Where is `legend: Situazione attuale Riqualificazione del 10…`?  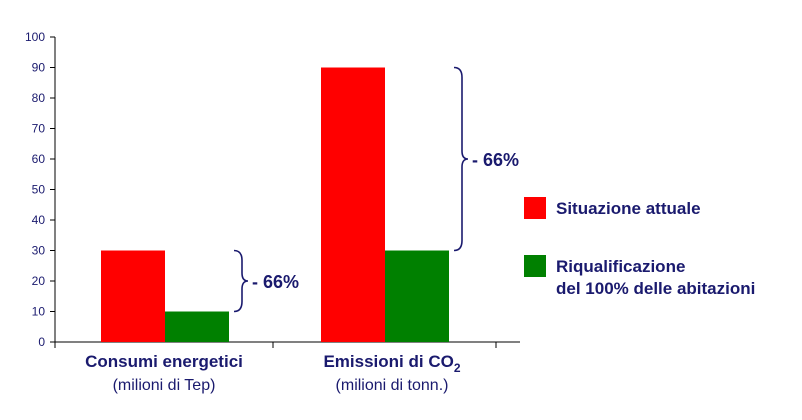
legend: Situazione attuale Riqualificazione del 10… is located at coordinates (639, 247).